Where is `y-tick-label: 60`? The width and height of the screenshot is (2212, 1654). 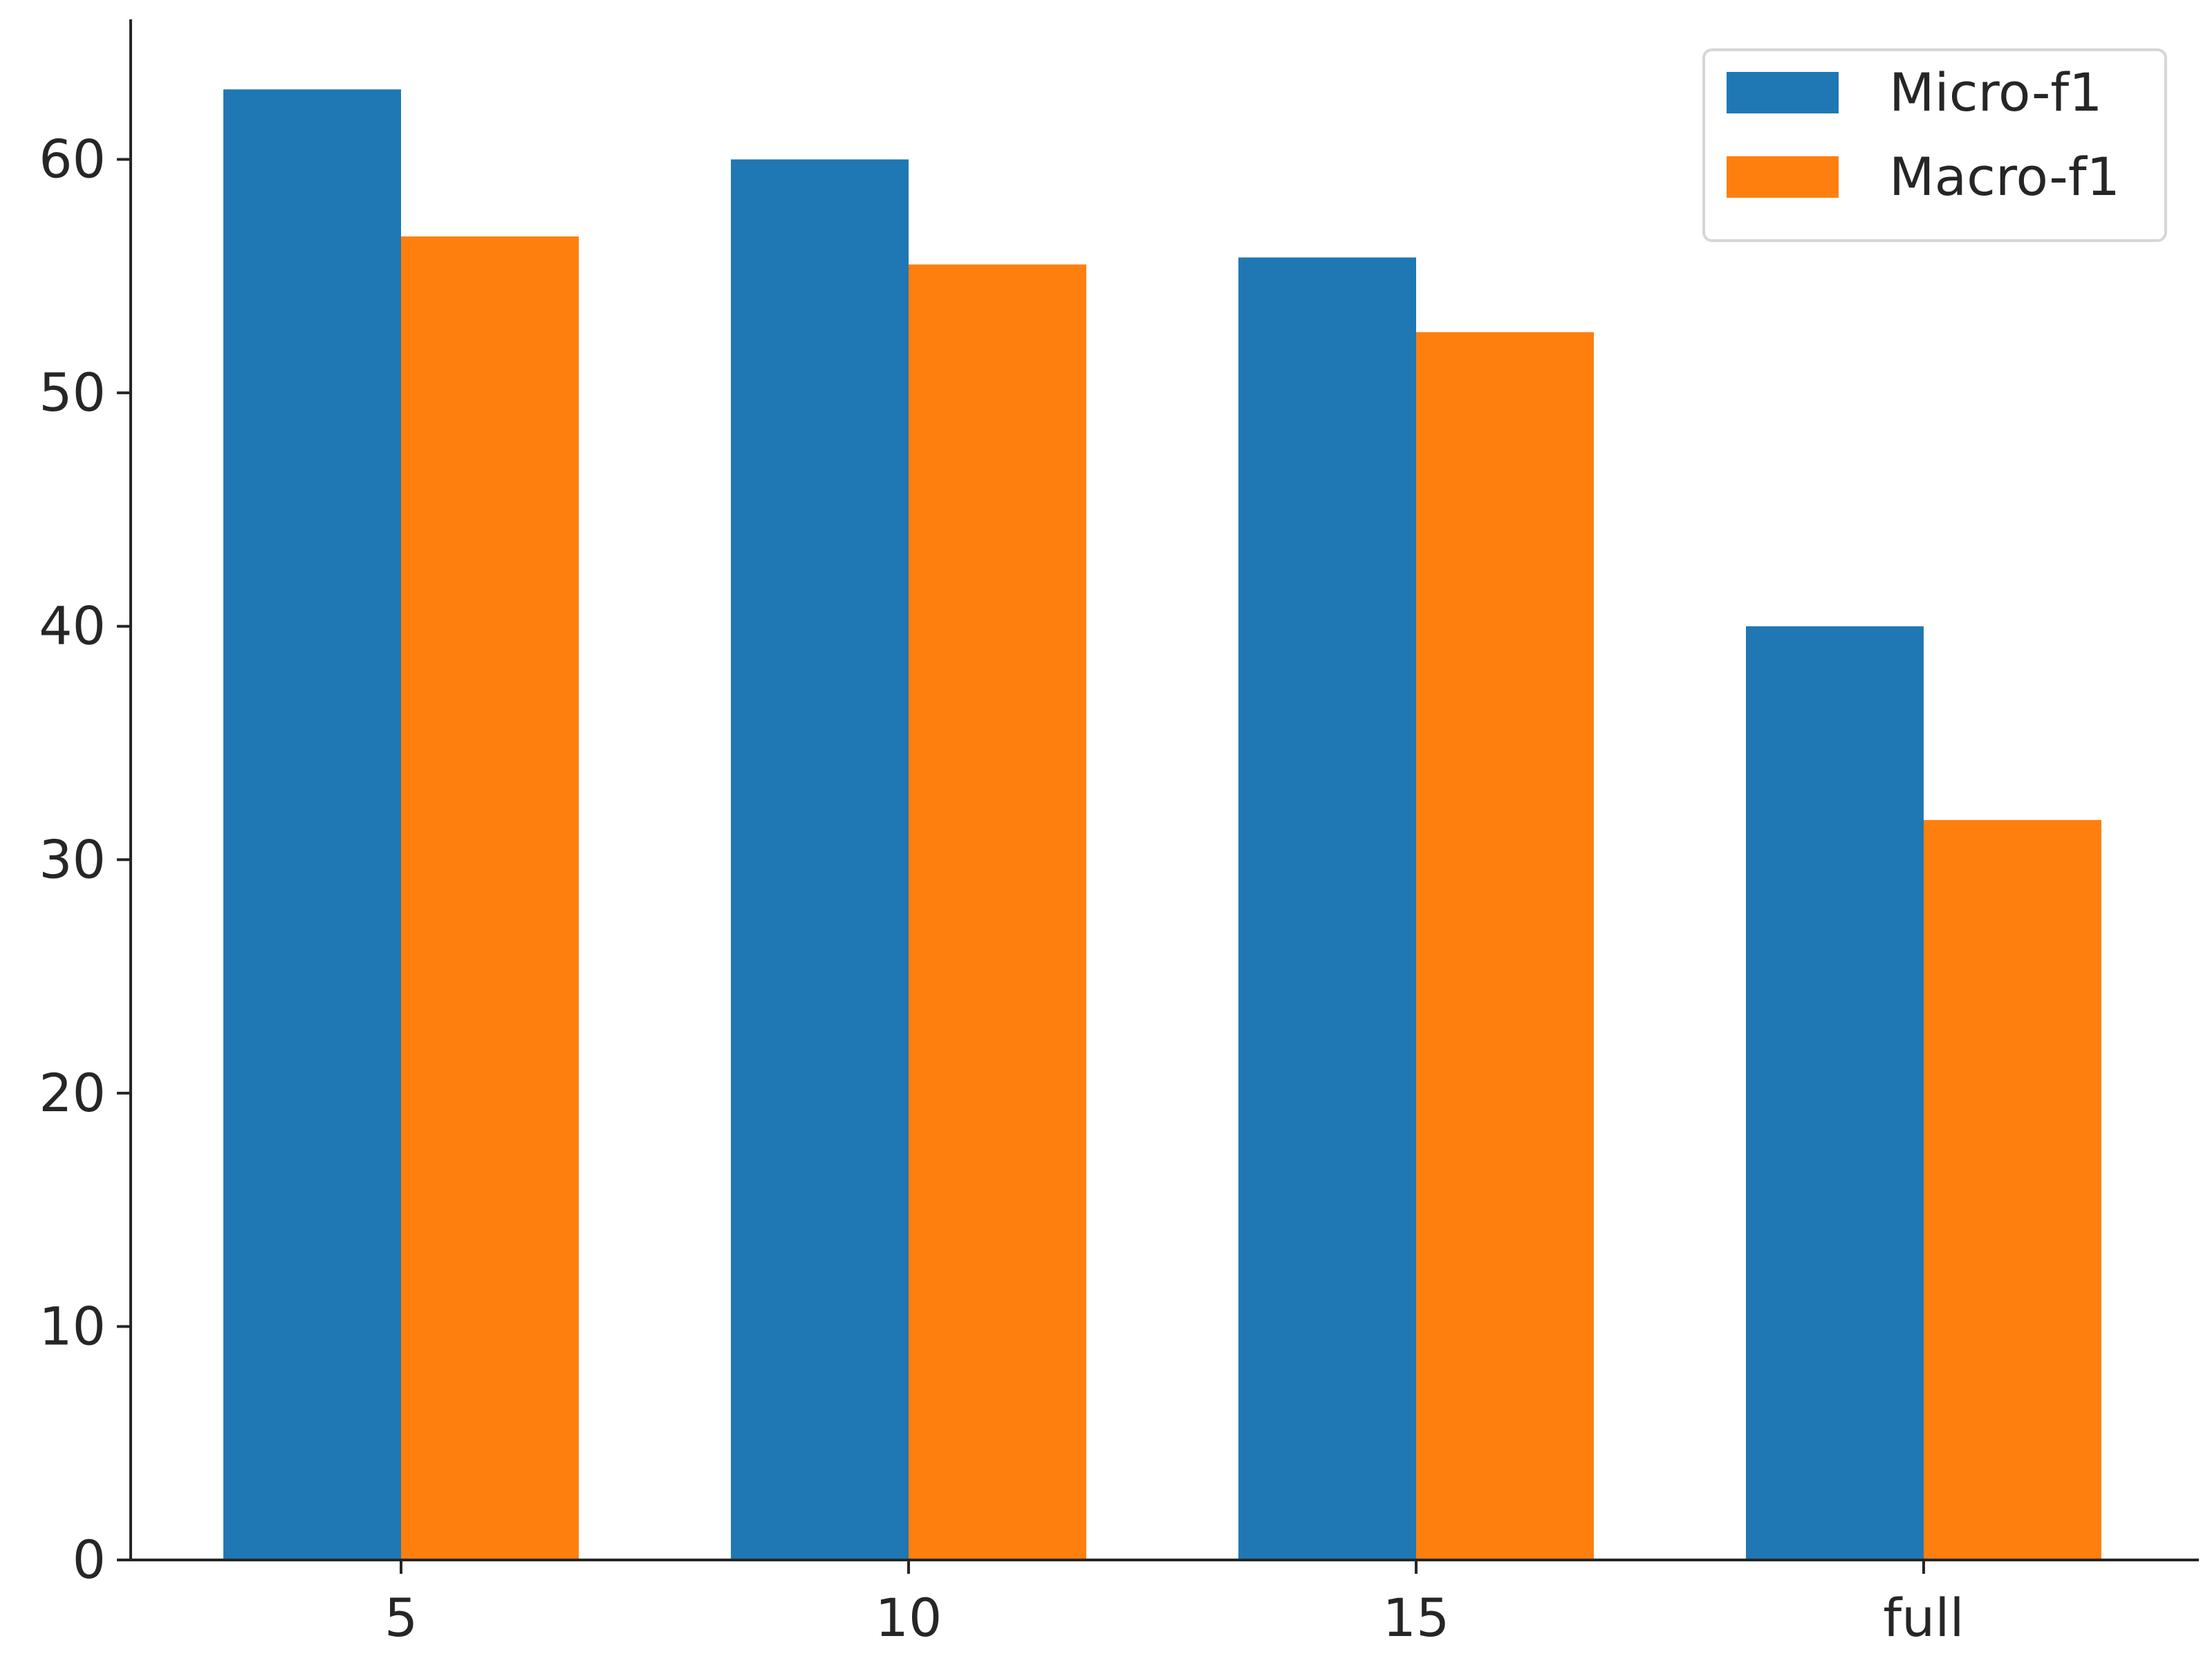
y-tick-label: 60 is located at coordinates (72, 159).